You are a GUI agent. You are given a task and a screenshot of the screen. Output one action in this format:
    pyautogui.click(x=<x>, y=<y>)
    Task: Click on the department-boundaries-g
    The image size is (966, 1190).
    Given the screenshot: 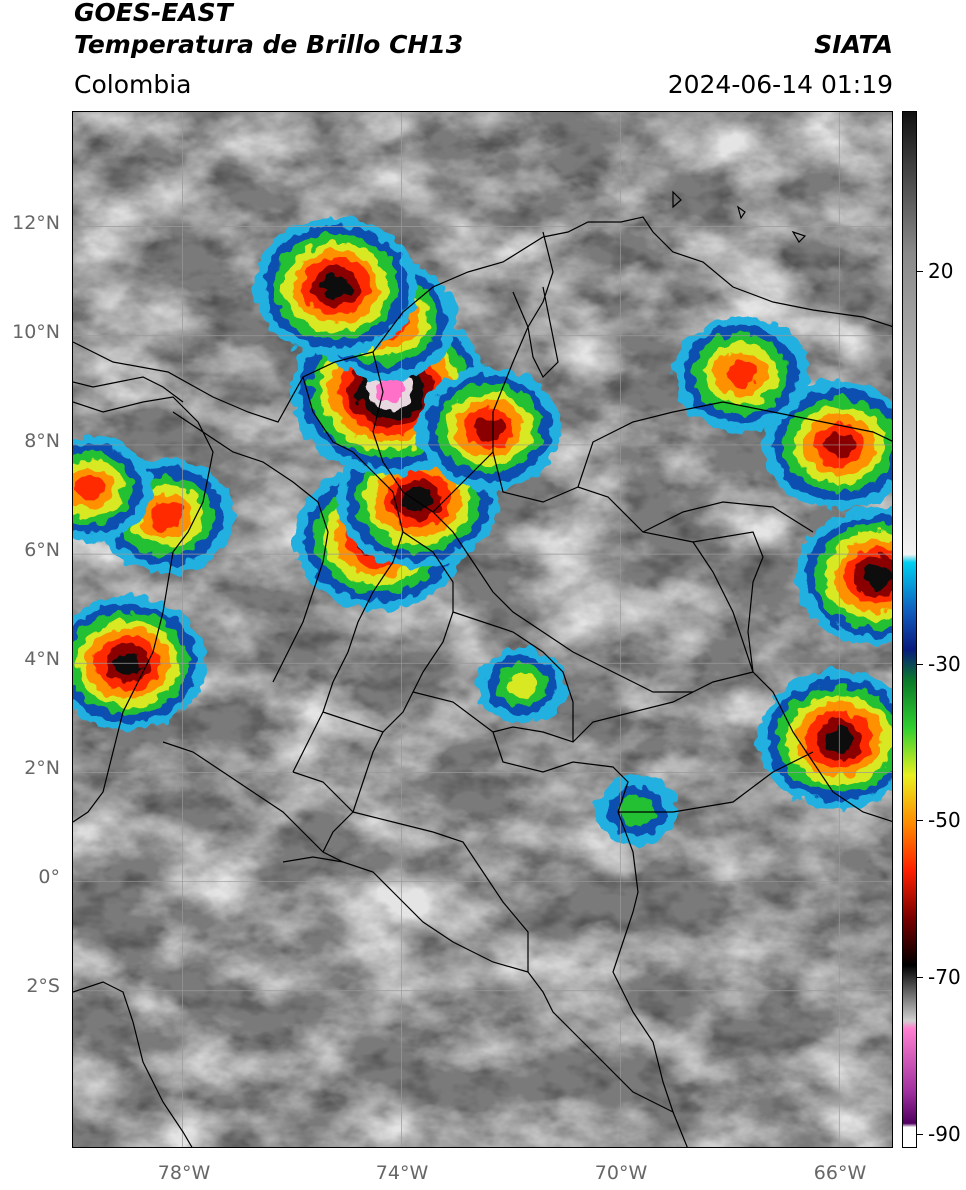 What is the action you would take?
    pyautogui.click(x=393, y=752)
    